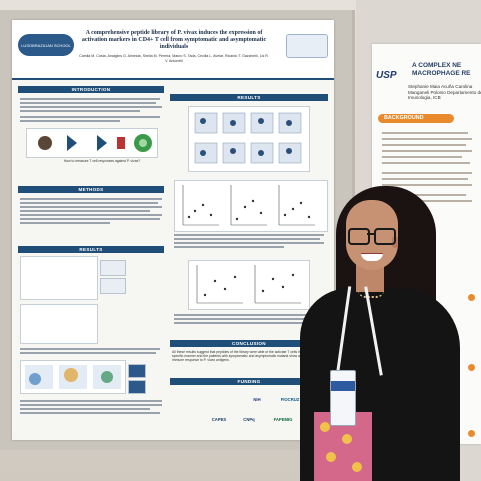 The width and height of the screenshot is (481, 481). Describe the element at coordinates (283, 419) in the screenshot. I see `fapemig-logo: FAPEMIG` at that location.